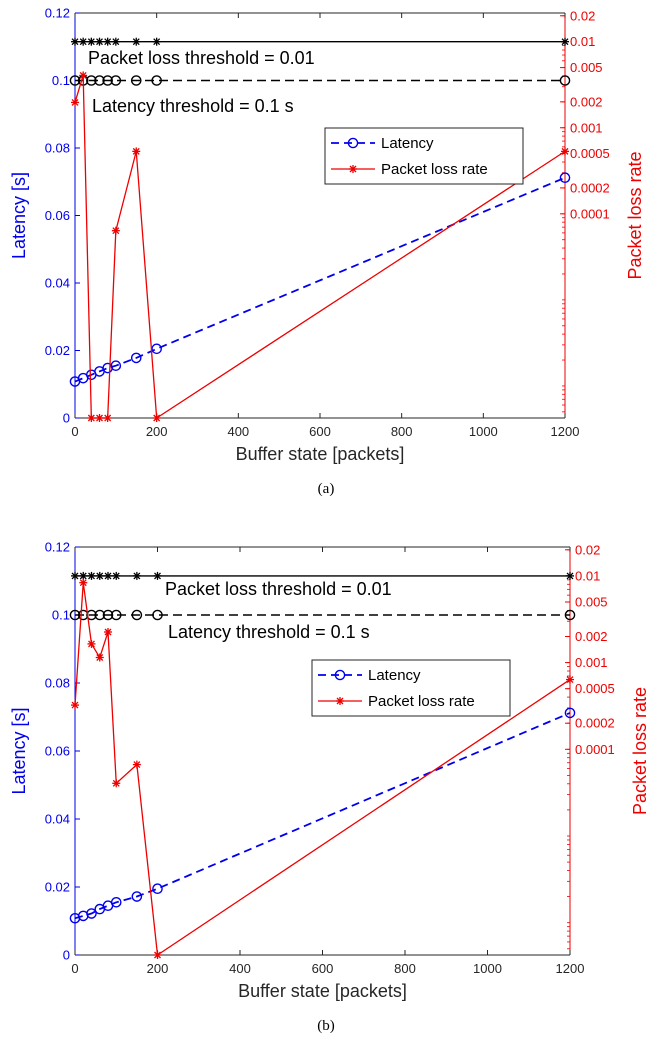 The width and height of the screenshot is (652, 1050). I want to click on y-tick-label-right: 0.005, so click(591, 601).